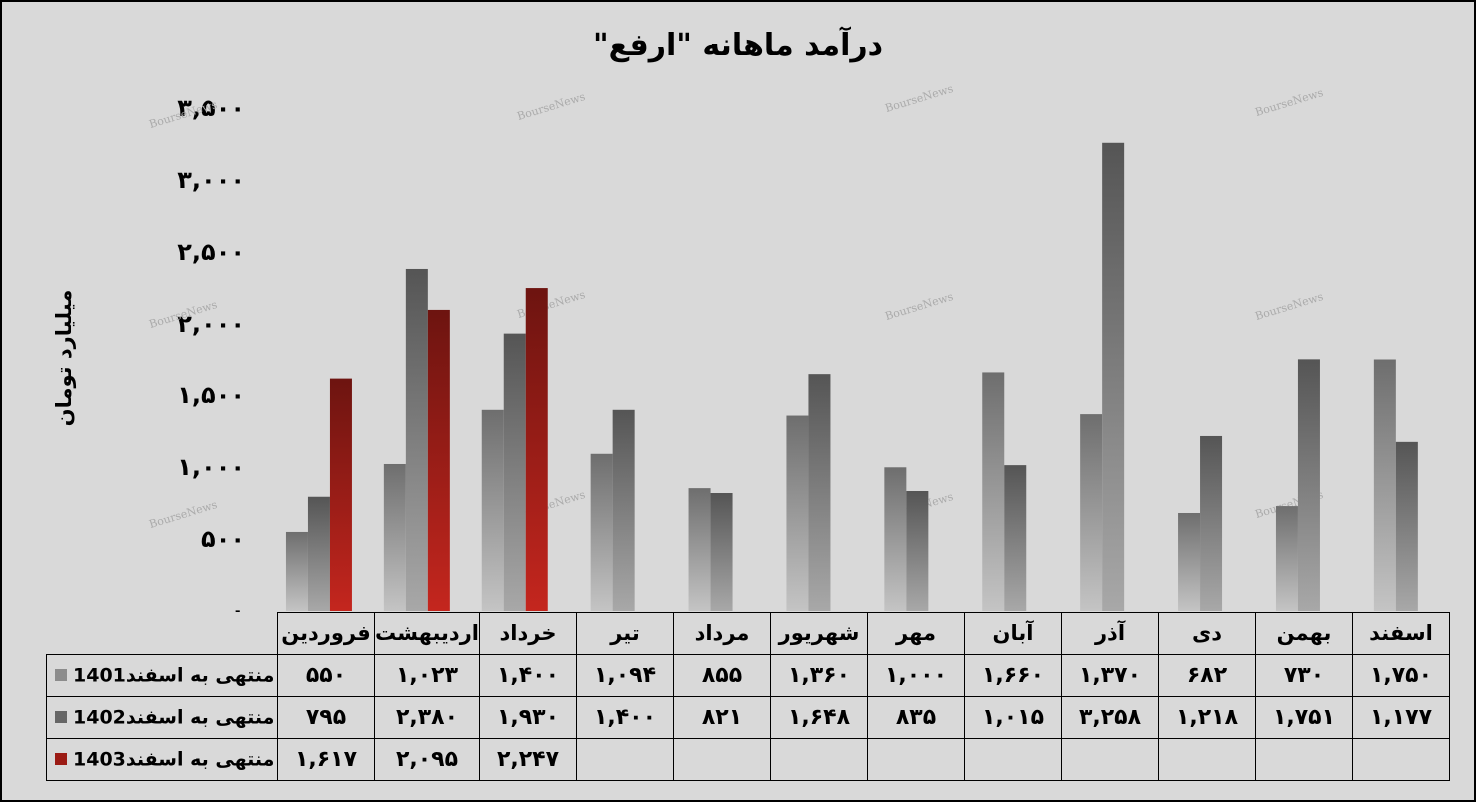 The height and width of the screenshot is (802, 1476). What do you see at coordinates (211, 323) in the screenshot?
I see `y-tick-label: ۲,۰۰۰` at bounding box center [211, 323].